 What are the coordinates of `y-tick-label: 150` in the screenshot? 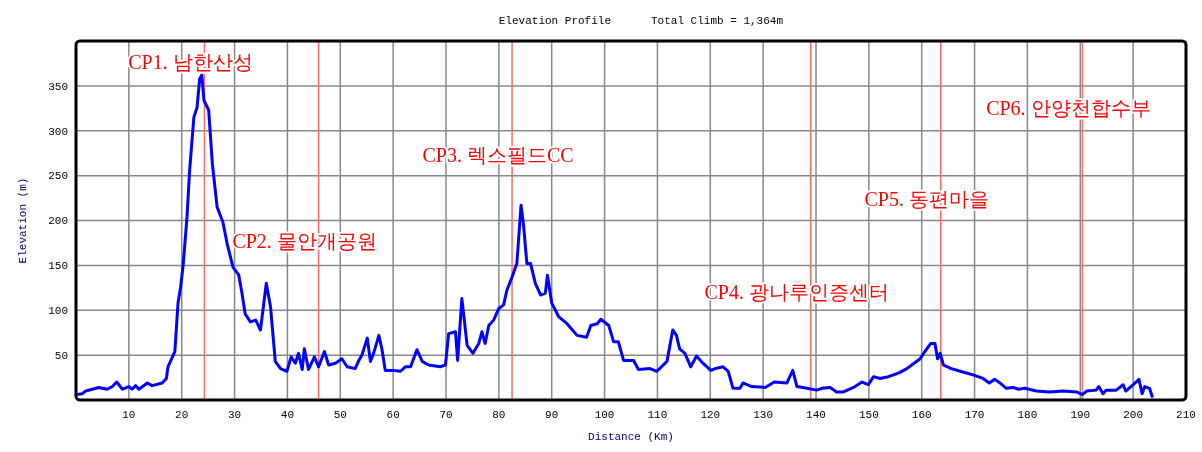 It's located at (58, 266).